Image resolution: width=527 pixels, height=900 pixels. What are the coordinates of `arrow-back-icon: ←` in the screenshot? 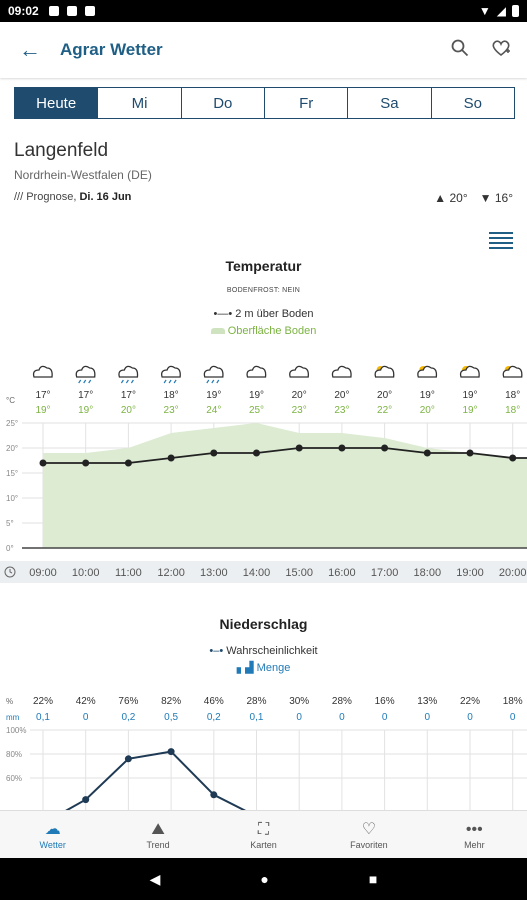 It's located at (30, 49).